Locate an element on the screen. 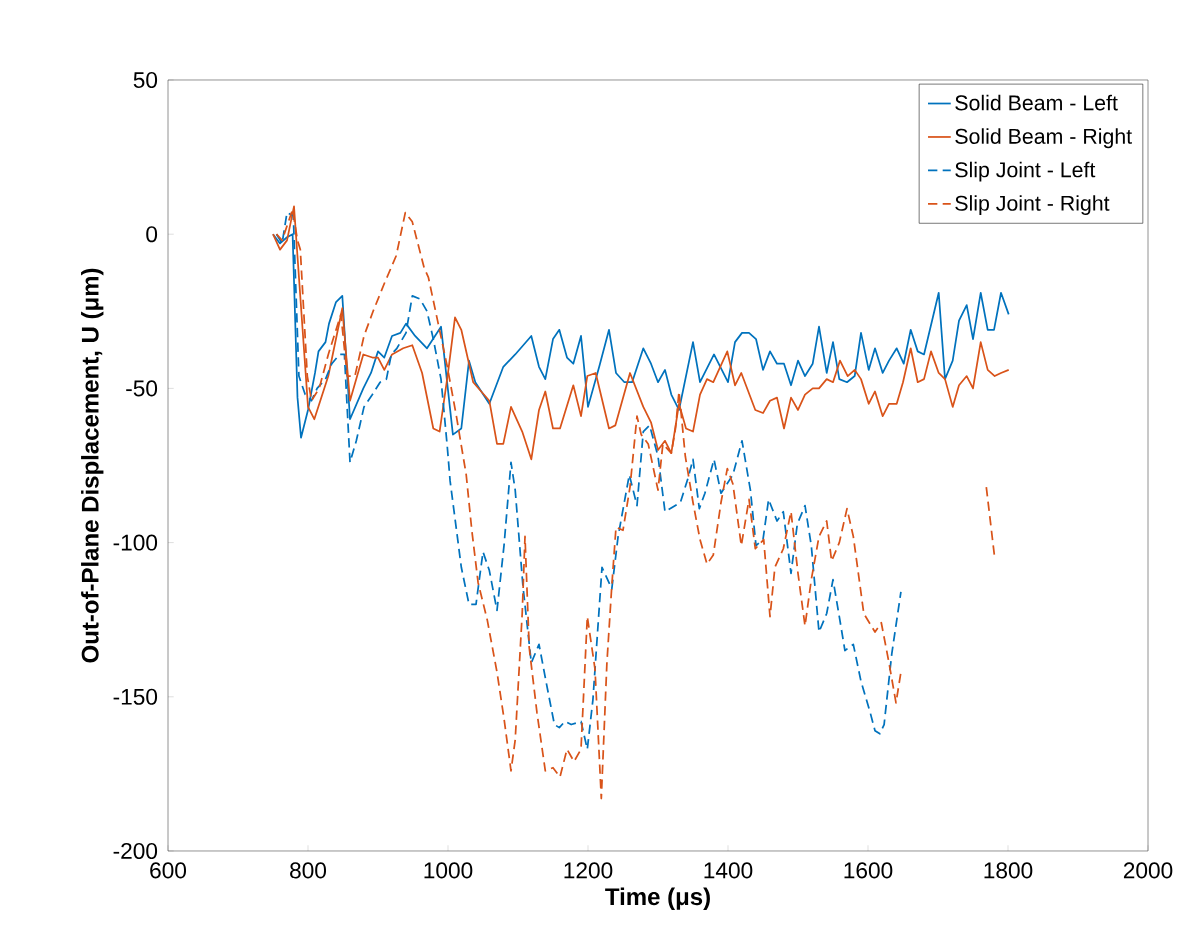  y-tick-label: -100 is located at coordinates (135, 542).